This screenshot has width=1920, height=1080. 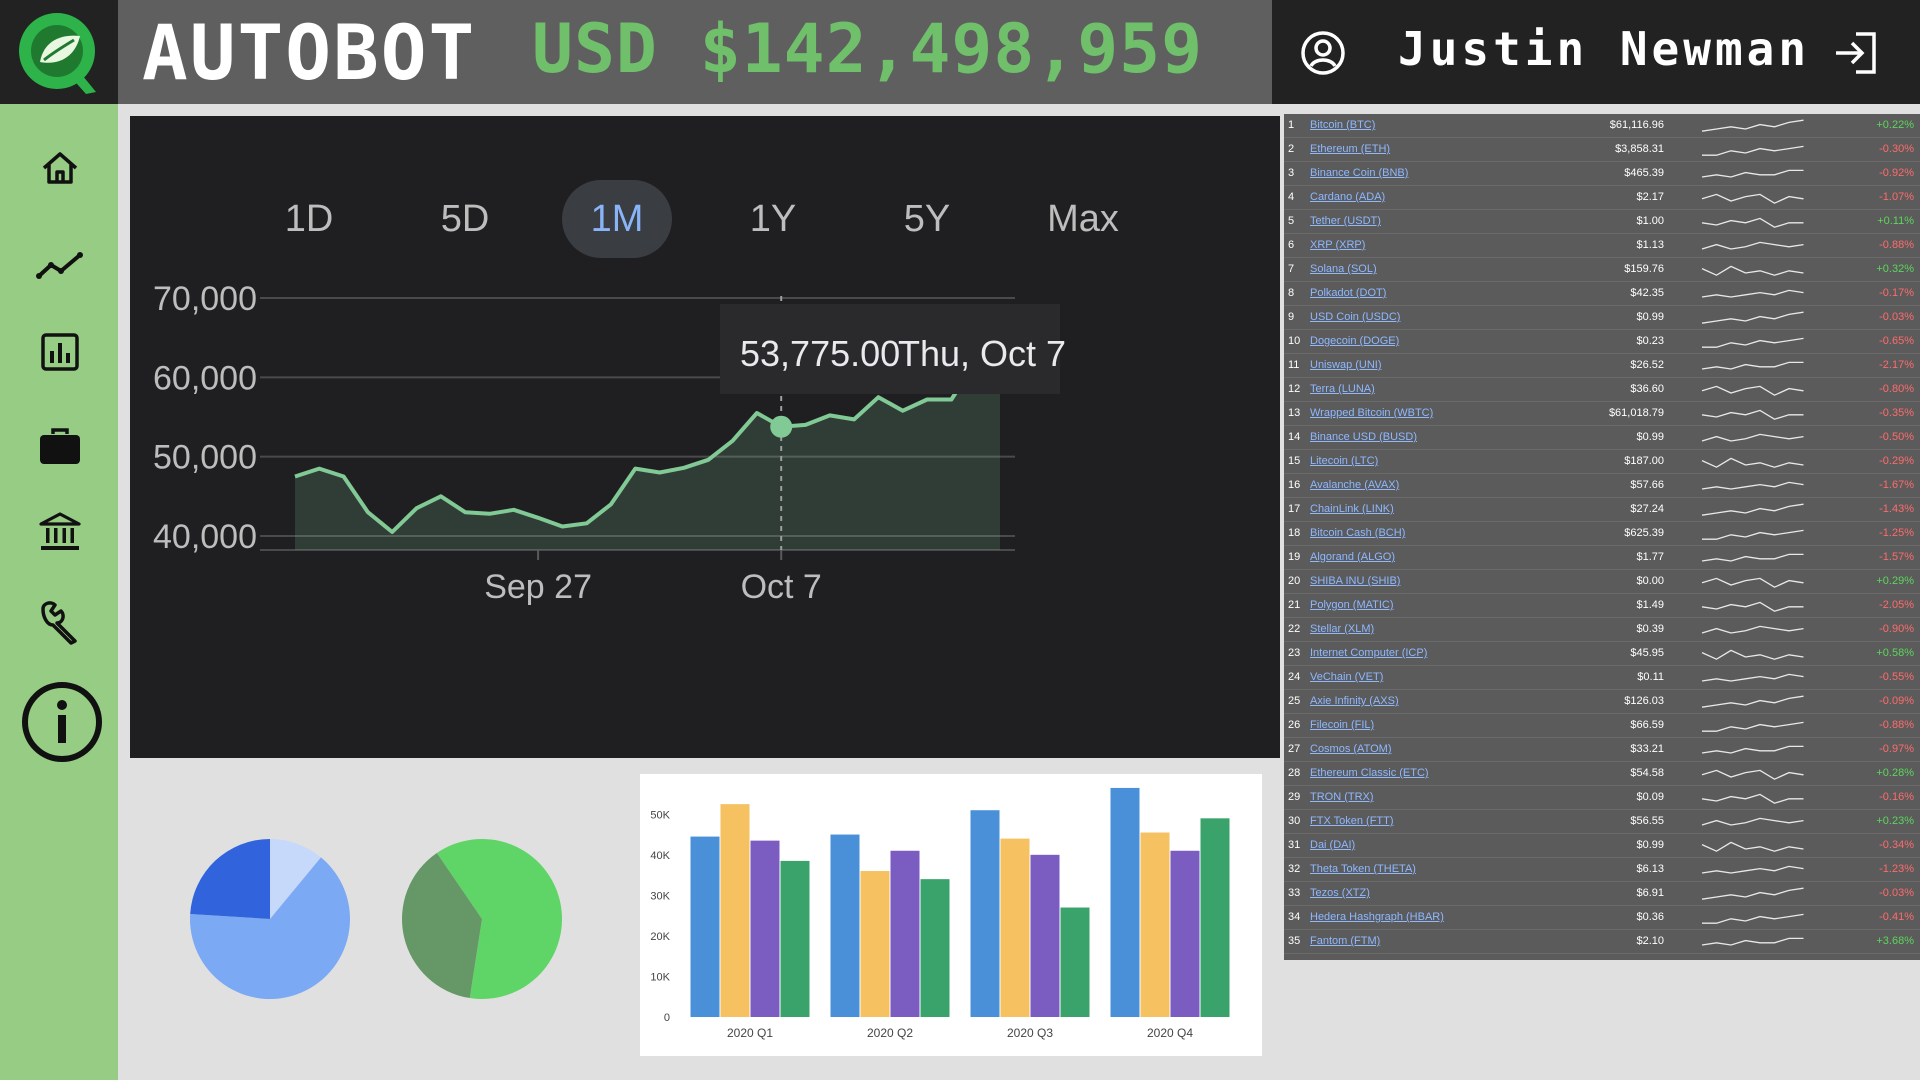 I want to click on coin-change: +0.32%, so click(x=1895, y=269).